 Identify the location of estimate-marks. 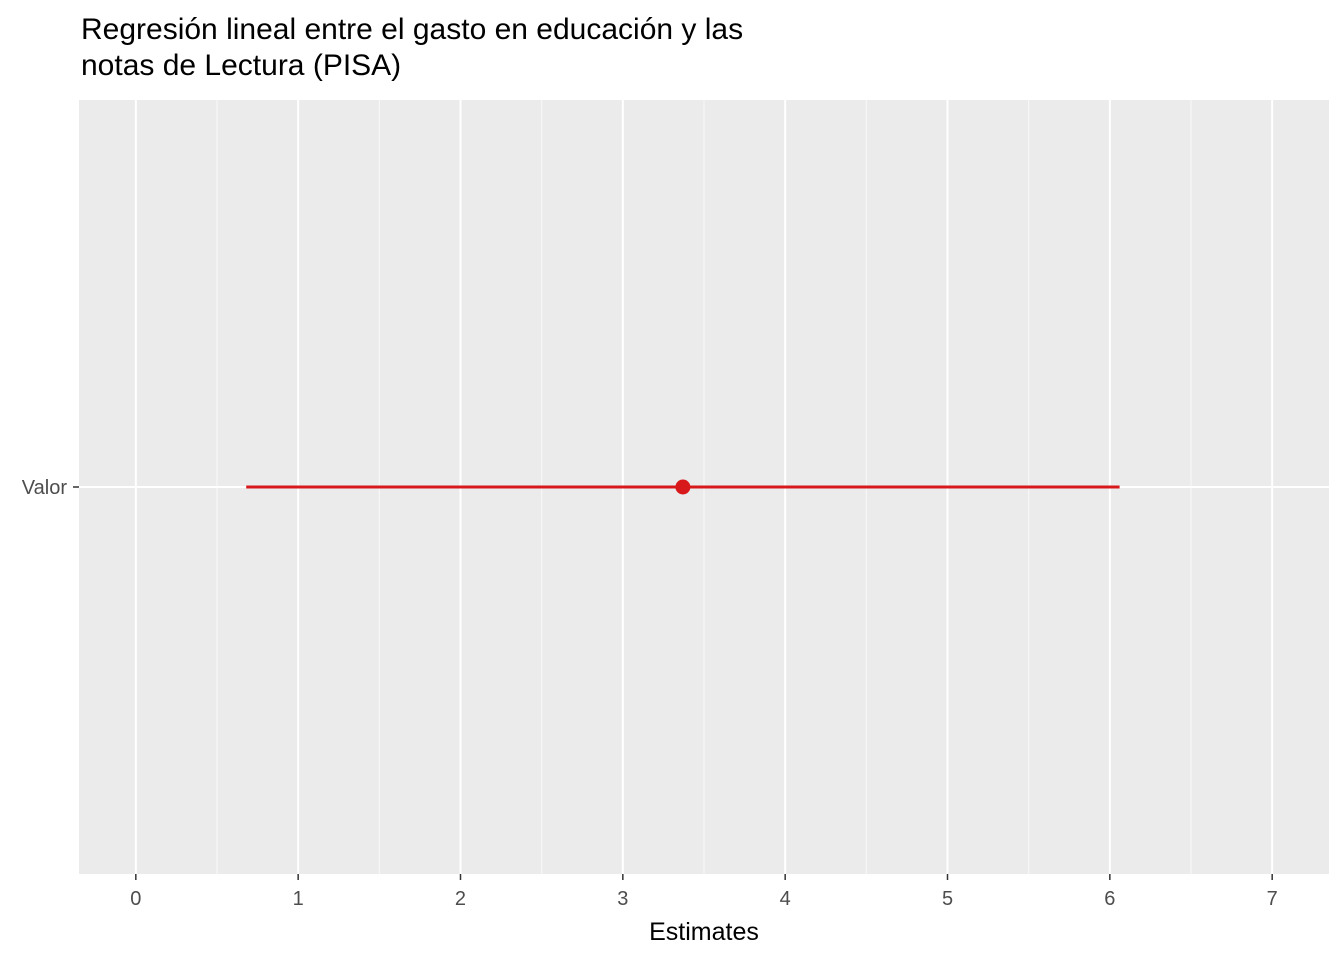
(683, 487).